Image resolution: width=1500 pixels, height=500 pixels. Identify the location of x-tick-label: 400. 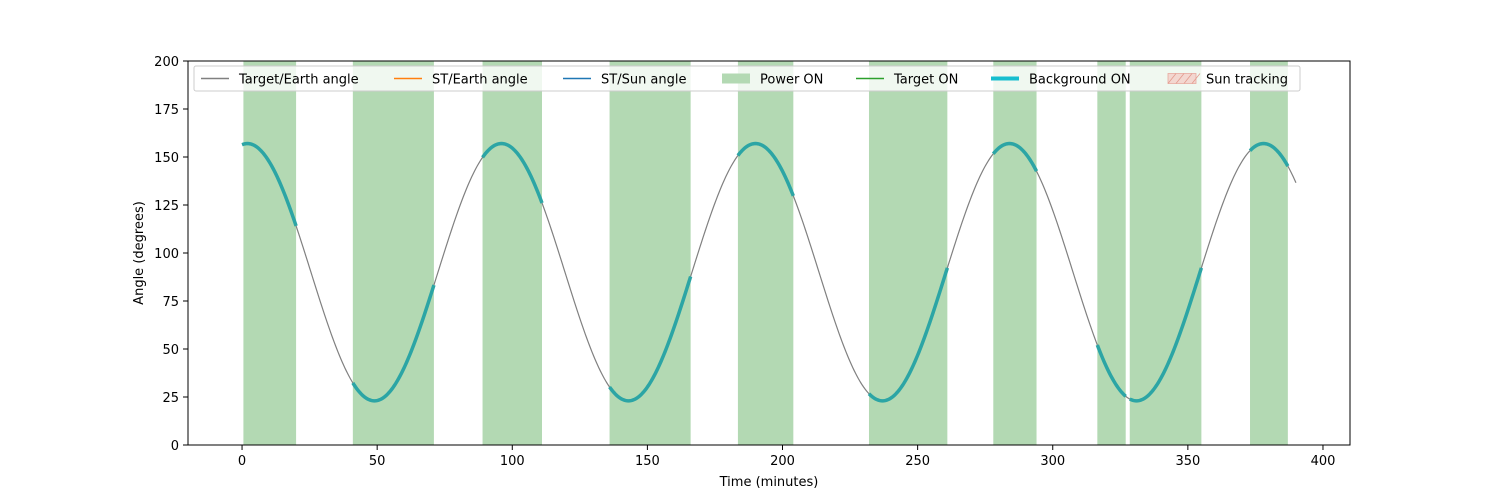
(1323, 461).